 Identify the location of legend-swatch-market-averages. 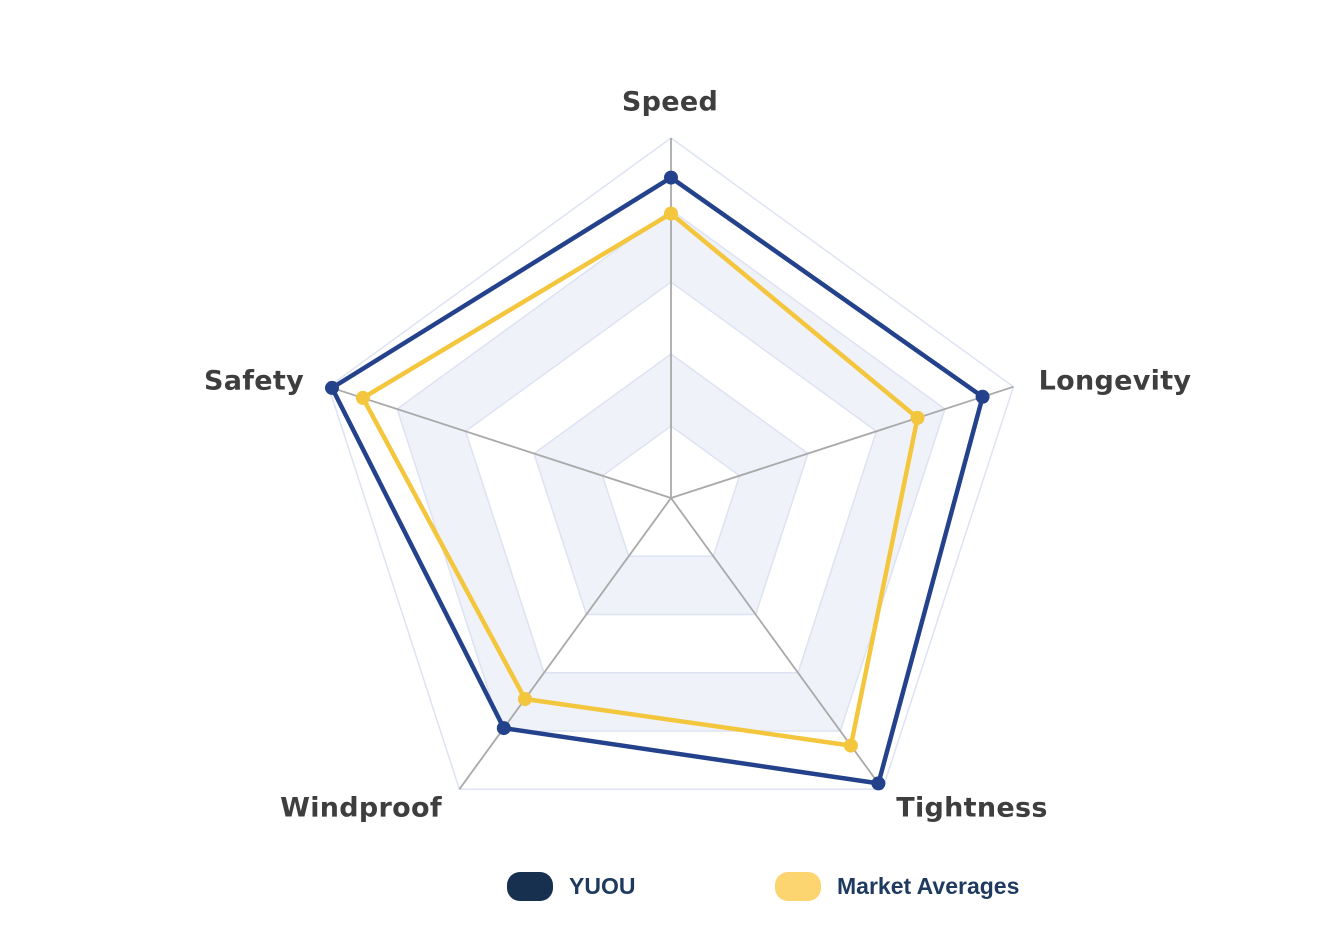
(798, 886).